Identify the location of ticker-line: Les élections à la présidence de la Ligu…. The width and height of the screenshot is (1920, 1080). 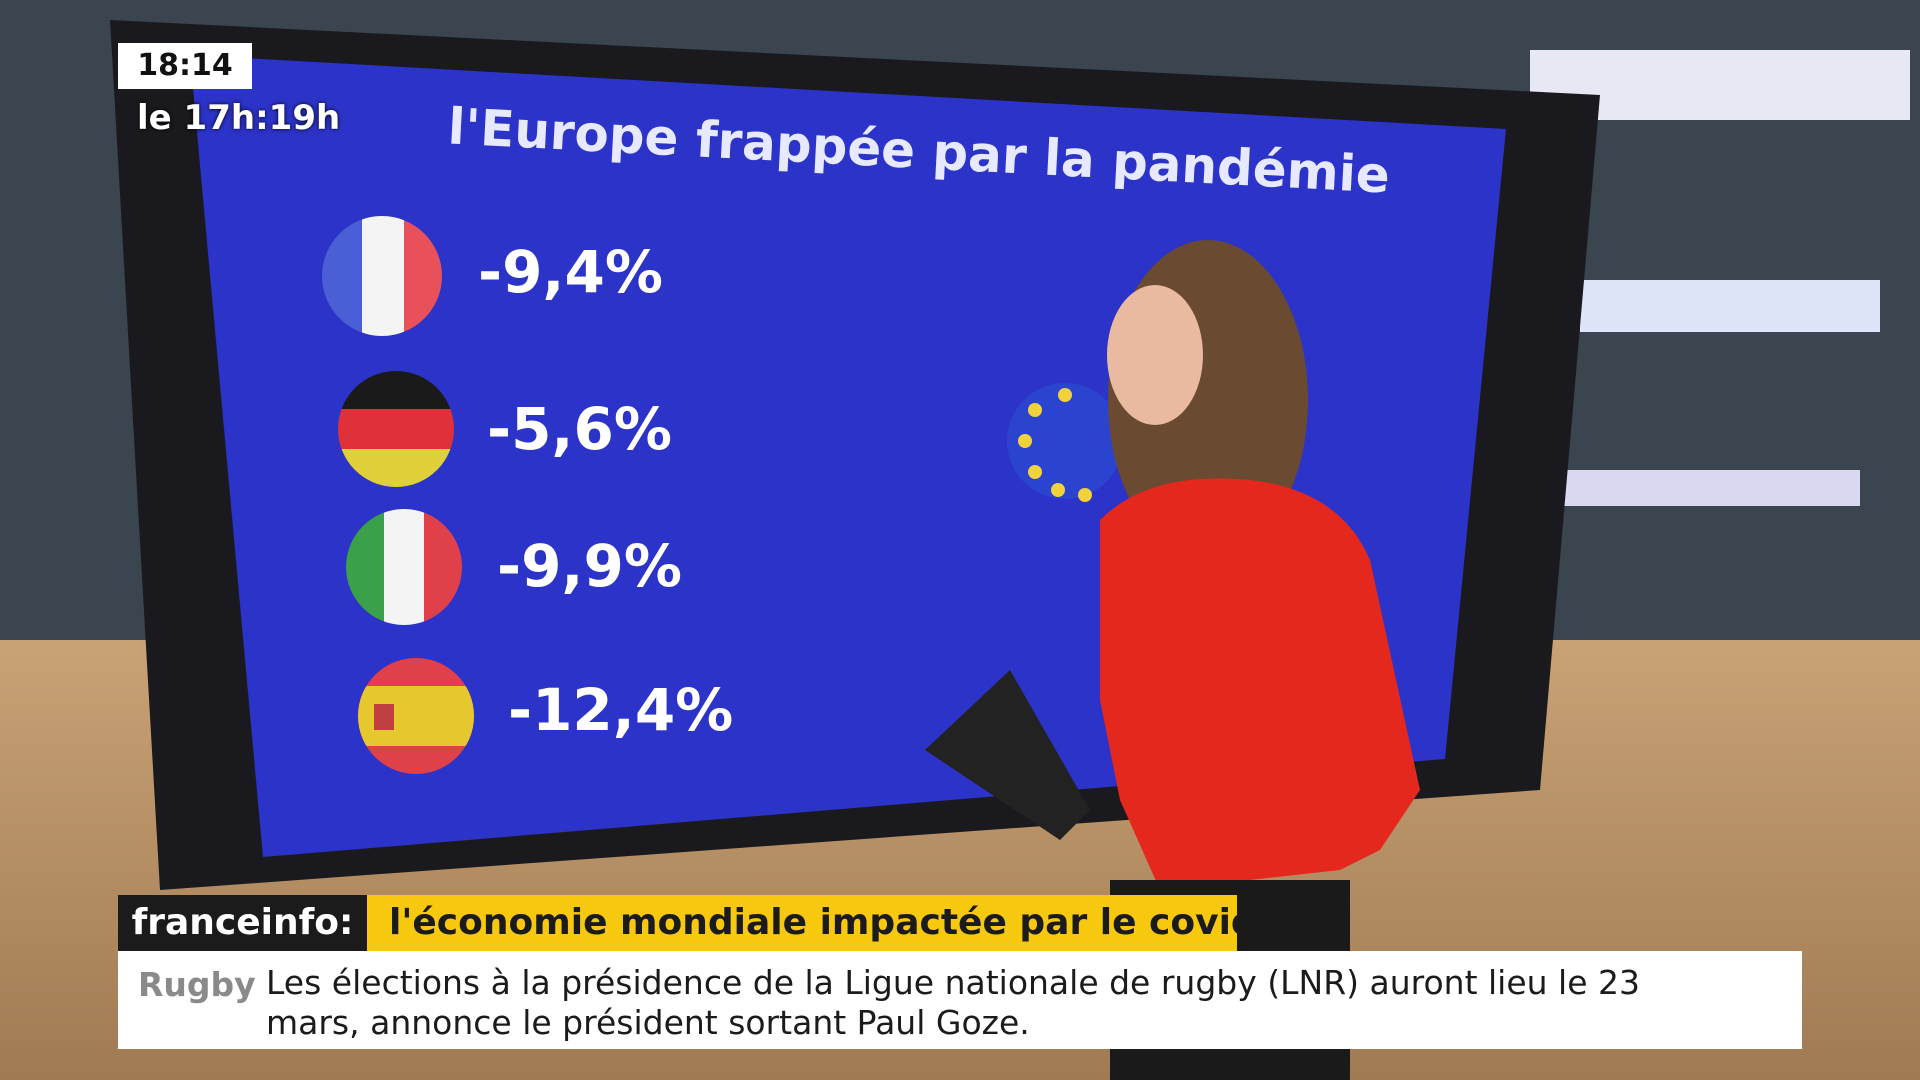
(953, 982).